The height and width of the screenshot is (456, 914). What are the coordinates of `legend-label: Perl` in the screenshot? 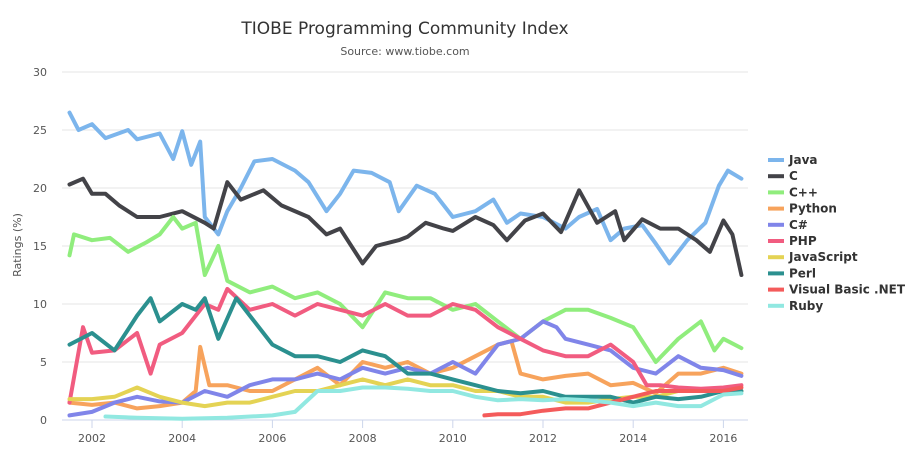 It's located at (802, 273).